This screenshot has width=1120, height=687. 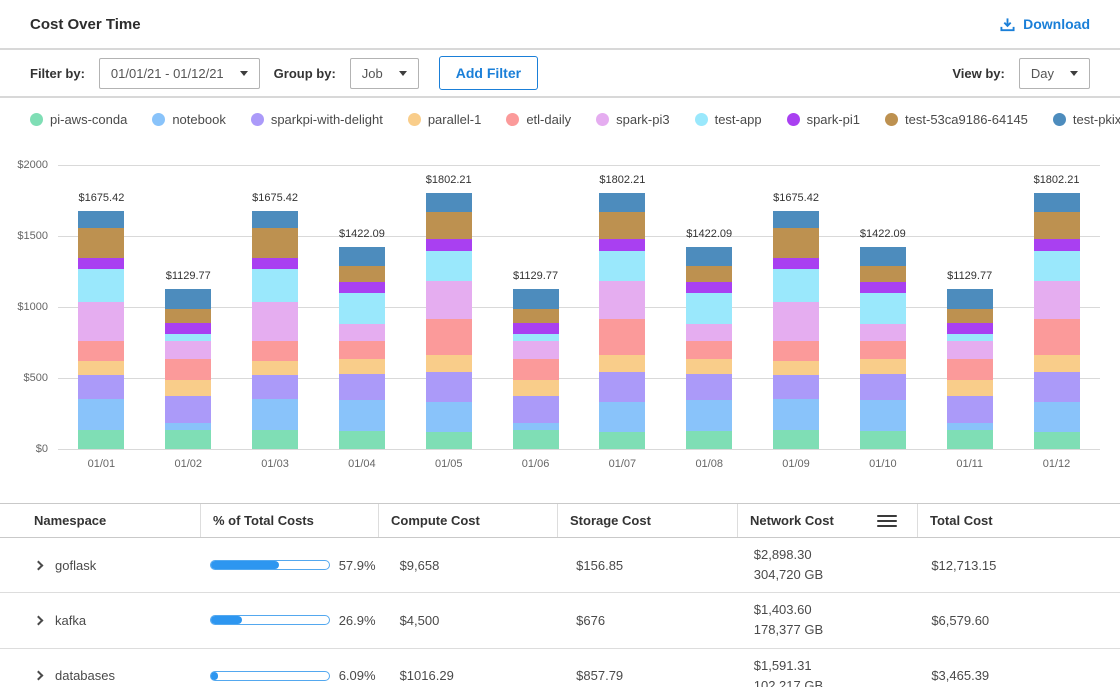 What do you see at coordinates (887, 520) in the screenshot?
I see `column-menu-icon` at bounding box center [887, 520].